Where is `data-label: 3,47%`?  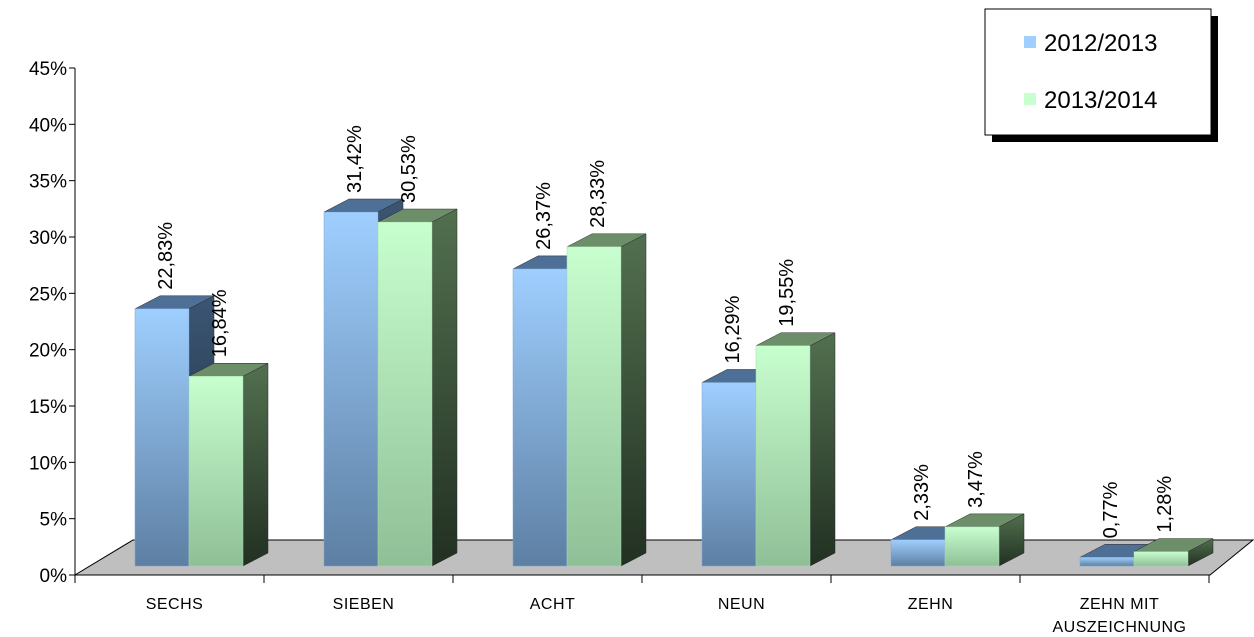 data-label: 3,47% is located at coordinates (976, 479).